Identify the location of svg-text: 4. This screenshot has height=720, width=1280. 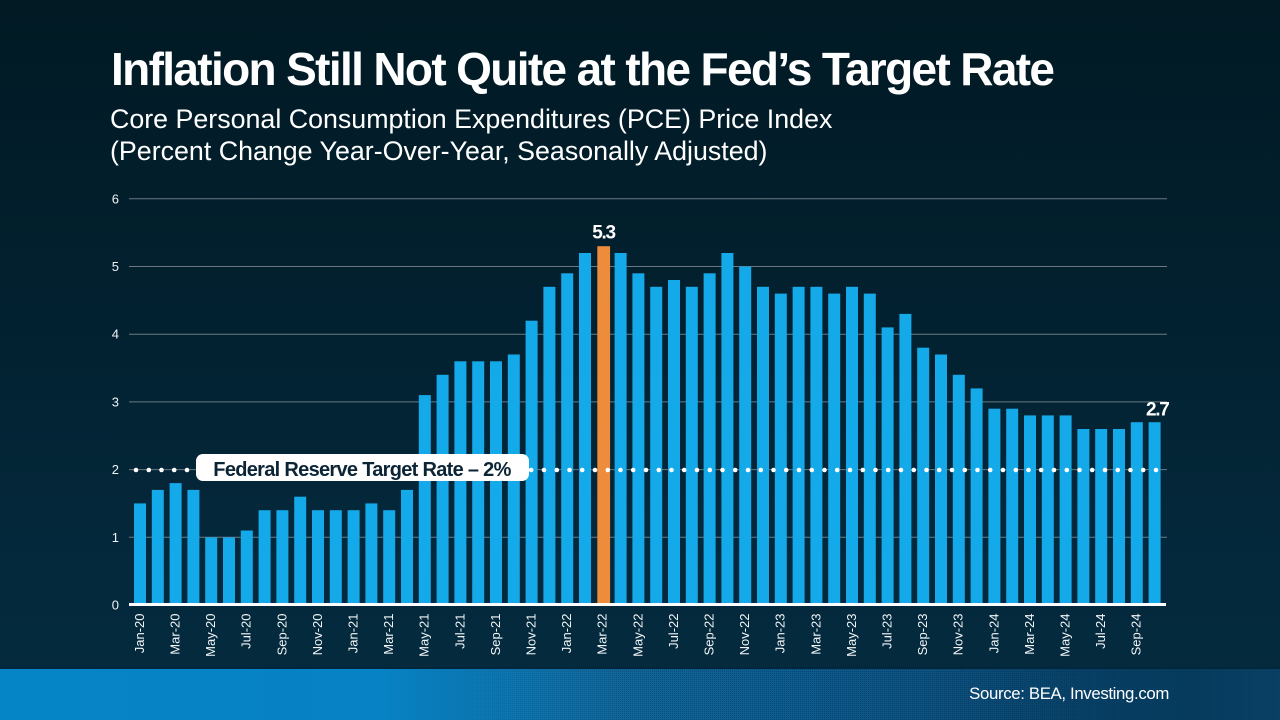
(115, 334).